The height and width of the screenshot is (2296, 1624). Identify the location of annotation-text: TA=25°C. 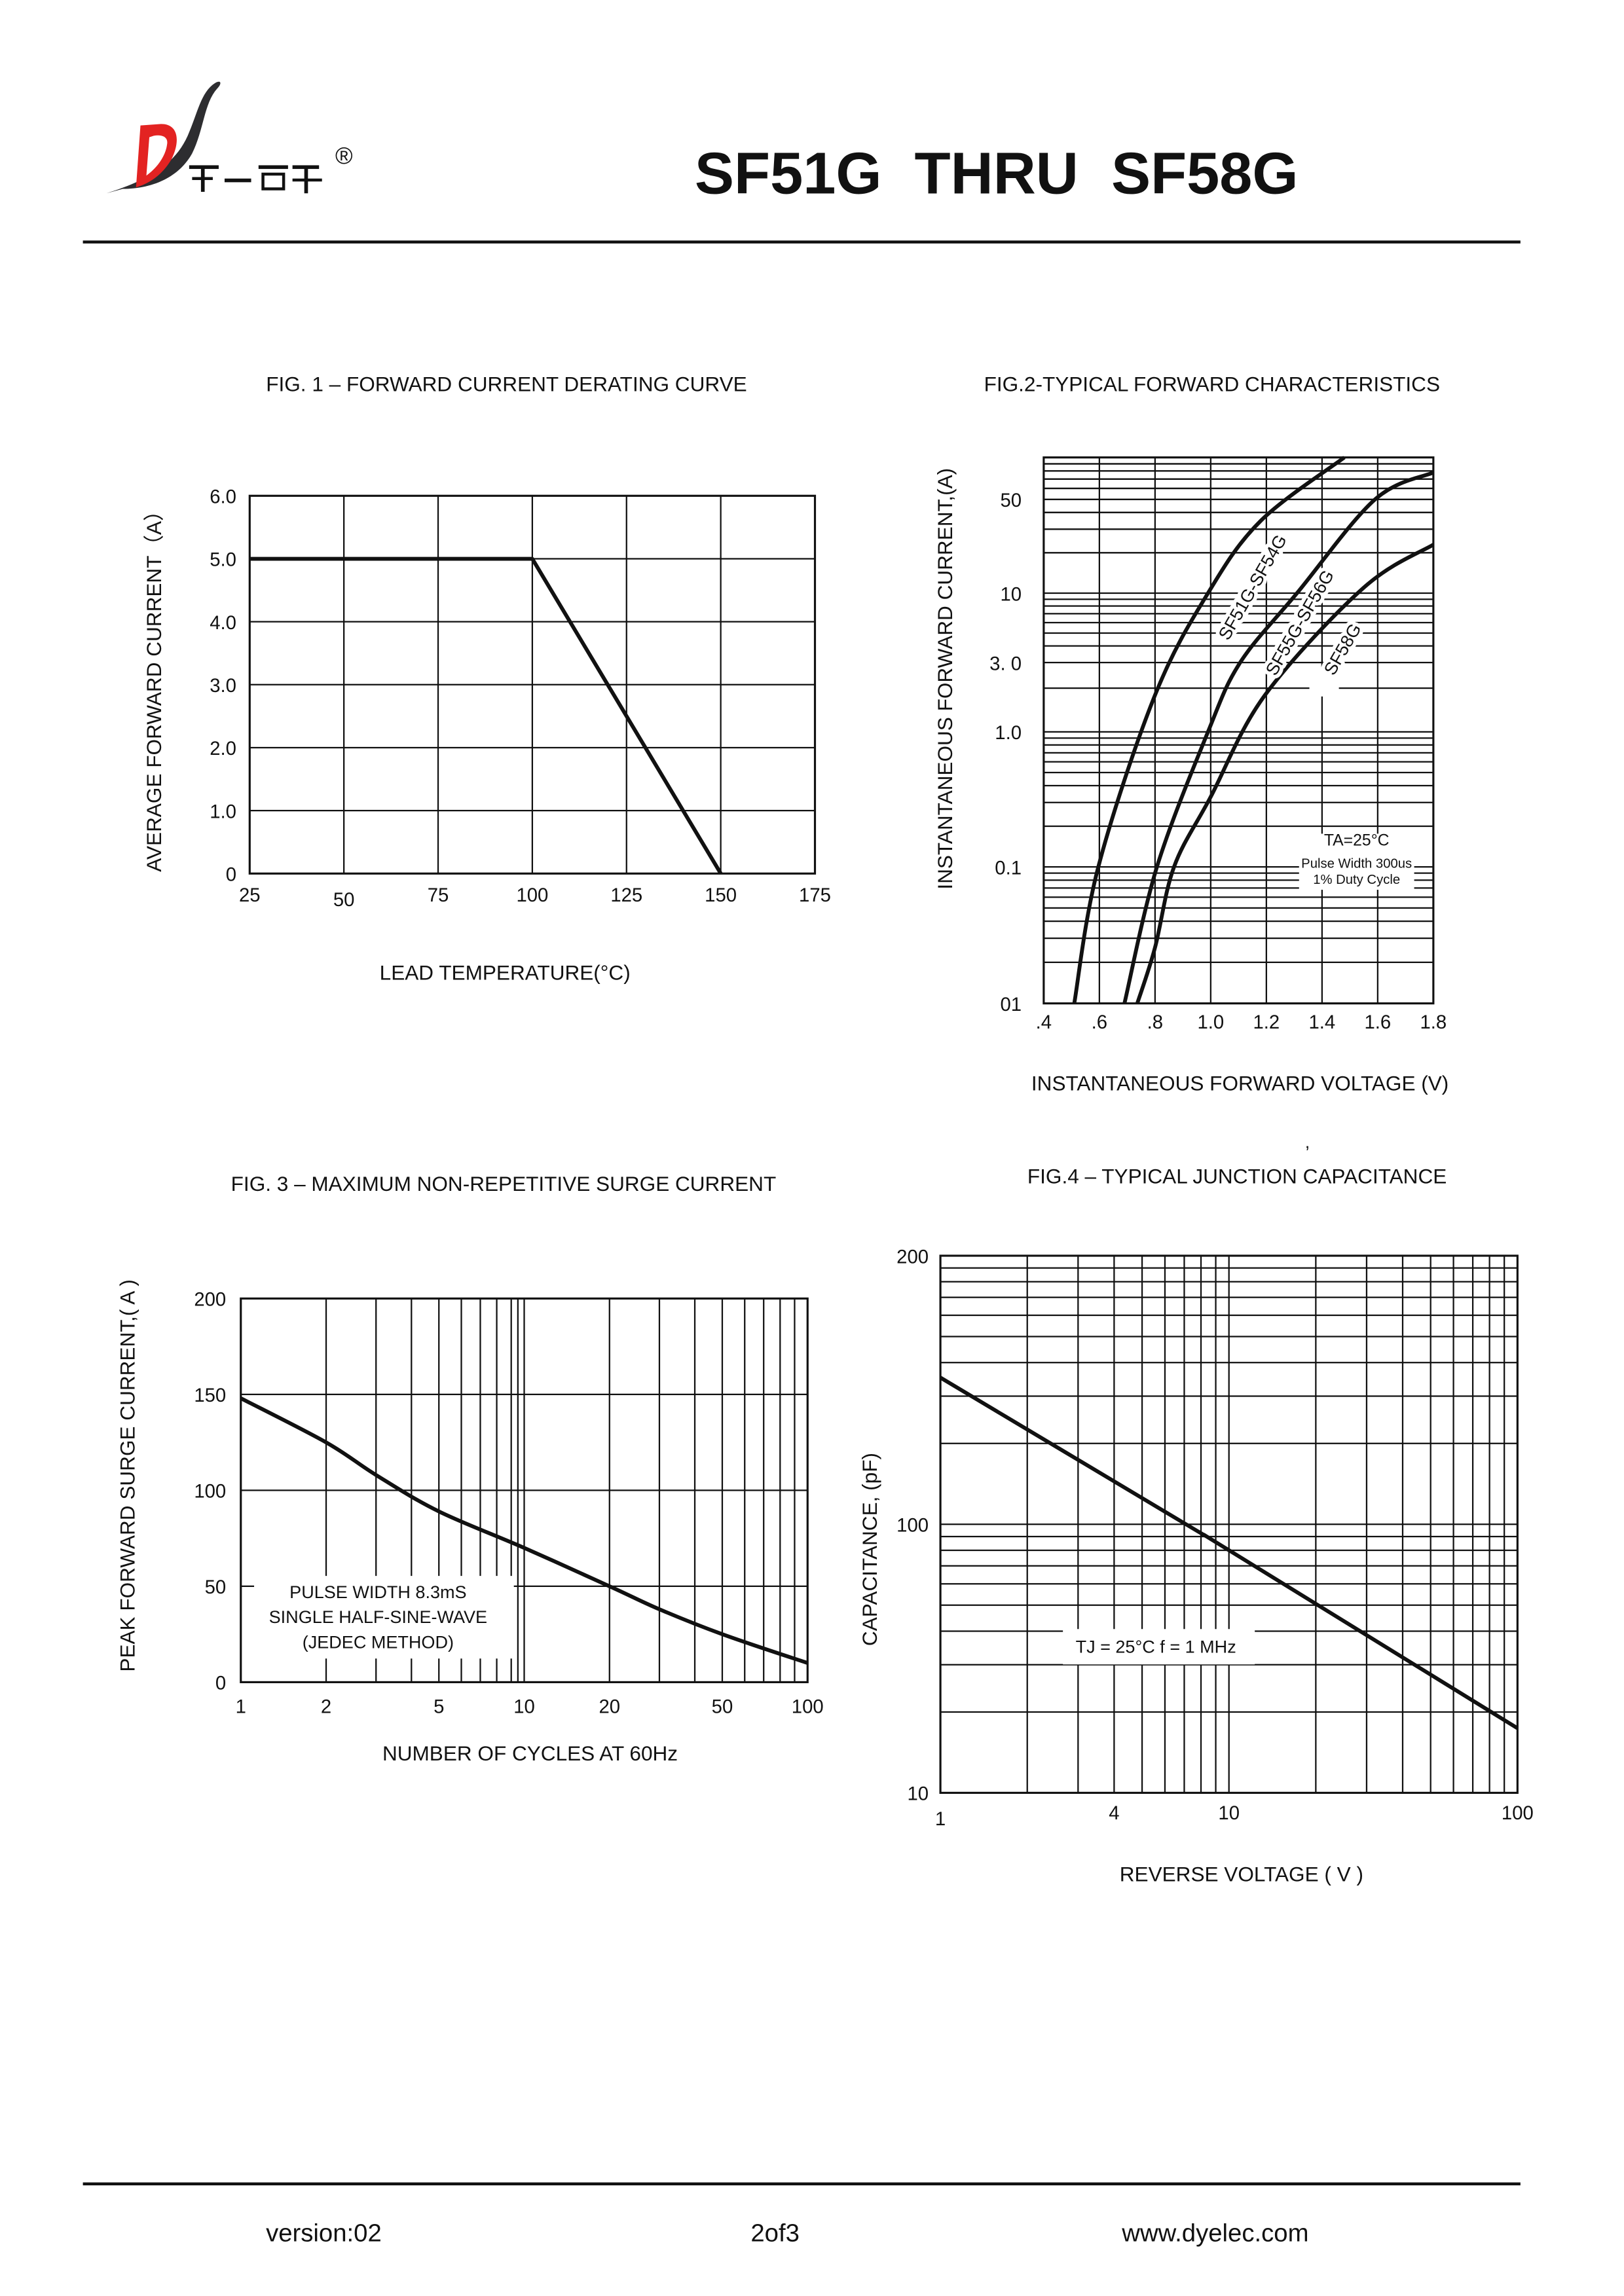
(1357, 840).